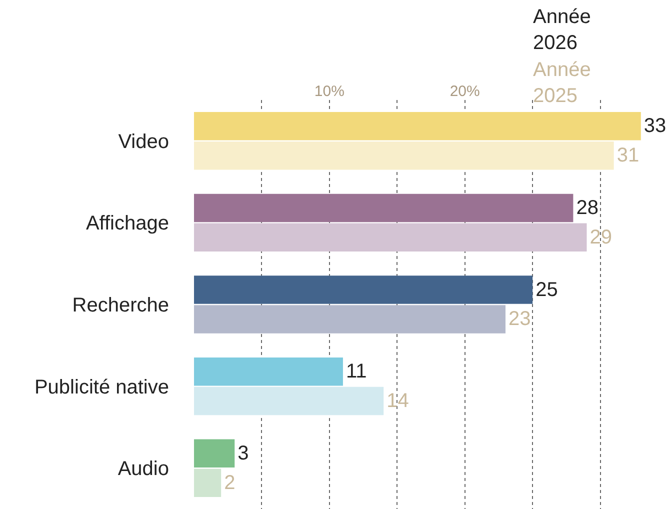 Image resolution: width=668 pixels, height=509 pixels. I want to click on y-tick-label: Publicité native, so click(101, 387).